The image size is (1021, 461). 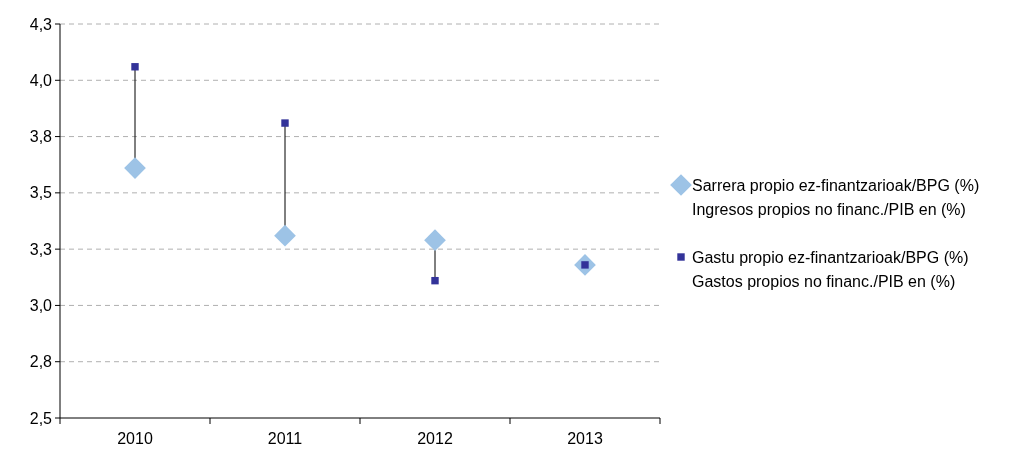 I want to click on y-tick-label: 4,3, so click(x=41, y=24).